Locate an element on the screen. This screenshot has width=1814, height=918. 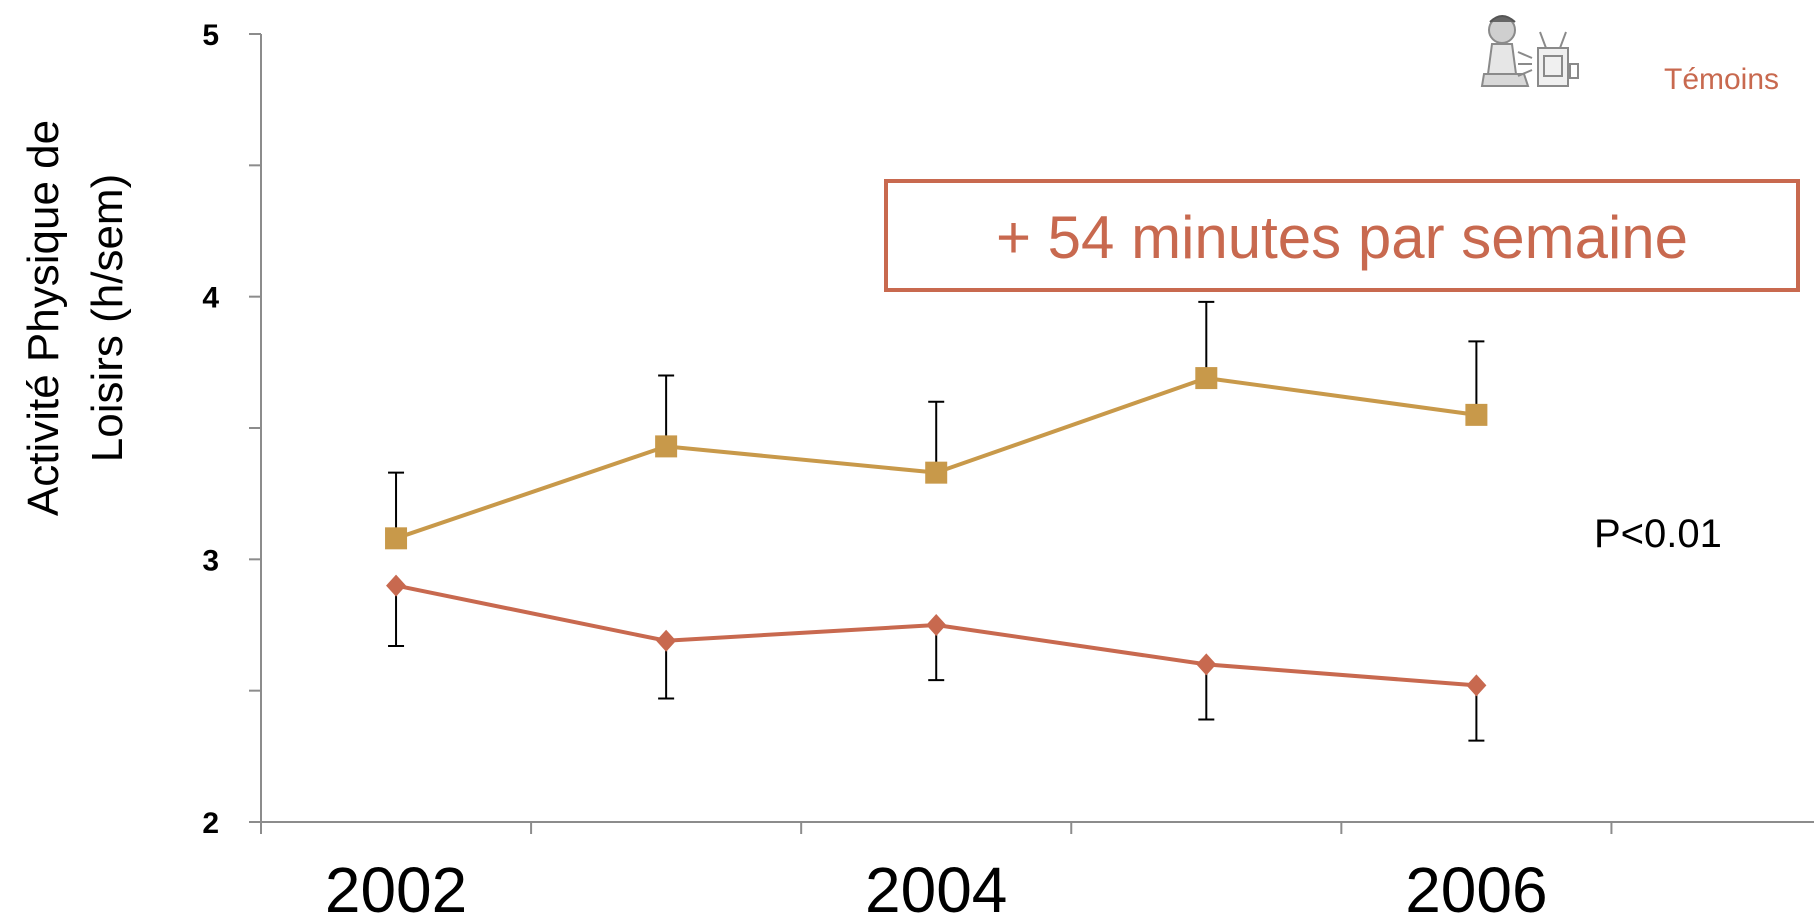
y-tick-labels: 2 3 4 5 is located at coordinates (210, 429).